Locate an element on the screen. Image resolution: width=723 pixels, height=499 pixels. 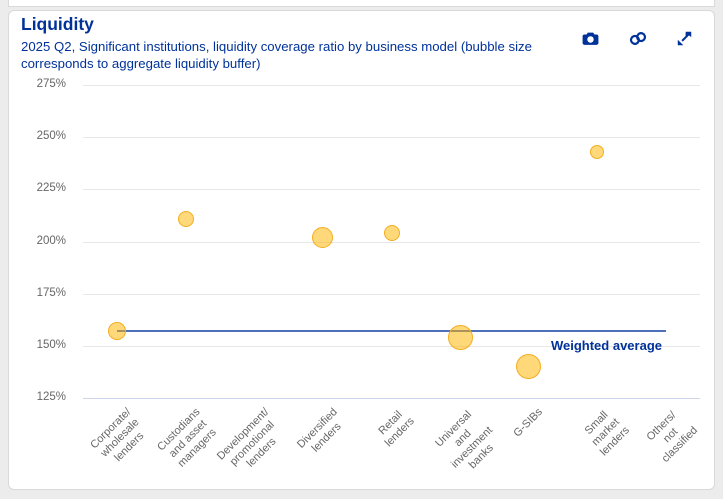
expand-icon is located at coordinates (686, 38).